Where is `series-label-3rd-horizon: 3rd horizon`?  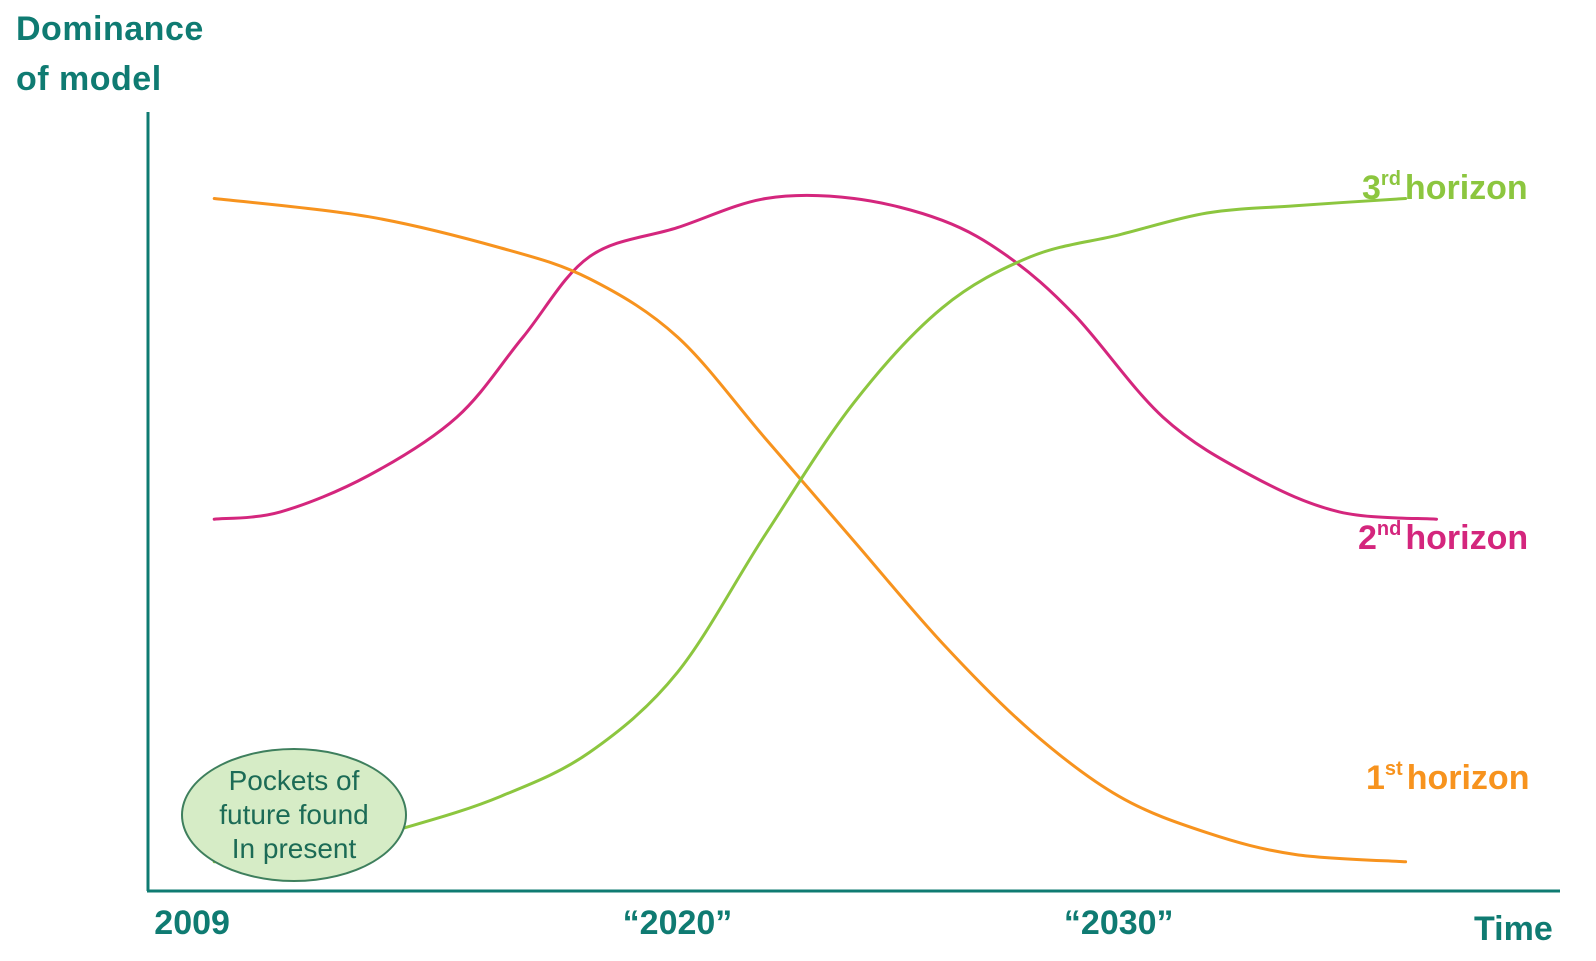
series-label-3rd-horizon: 3rd horizon is located at coordinates (1445, 188).